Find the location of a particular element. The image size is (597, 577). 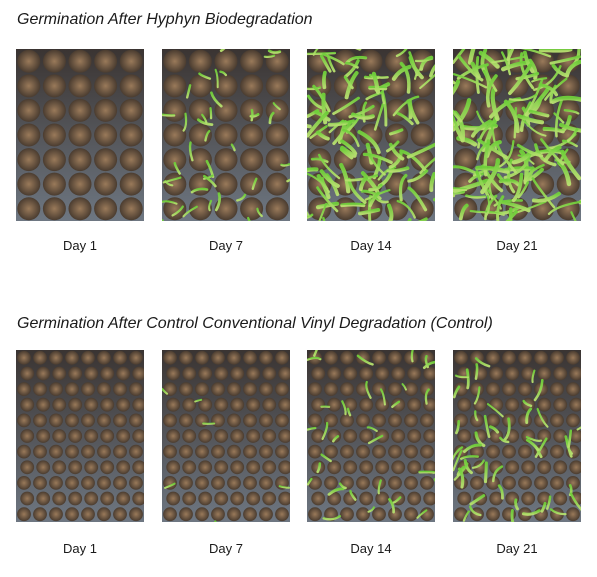

day-label-control-day-21: Day 21 is located at coordinates (517, 548).